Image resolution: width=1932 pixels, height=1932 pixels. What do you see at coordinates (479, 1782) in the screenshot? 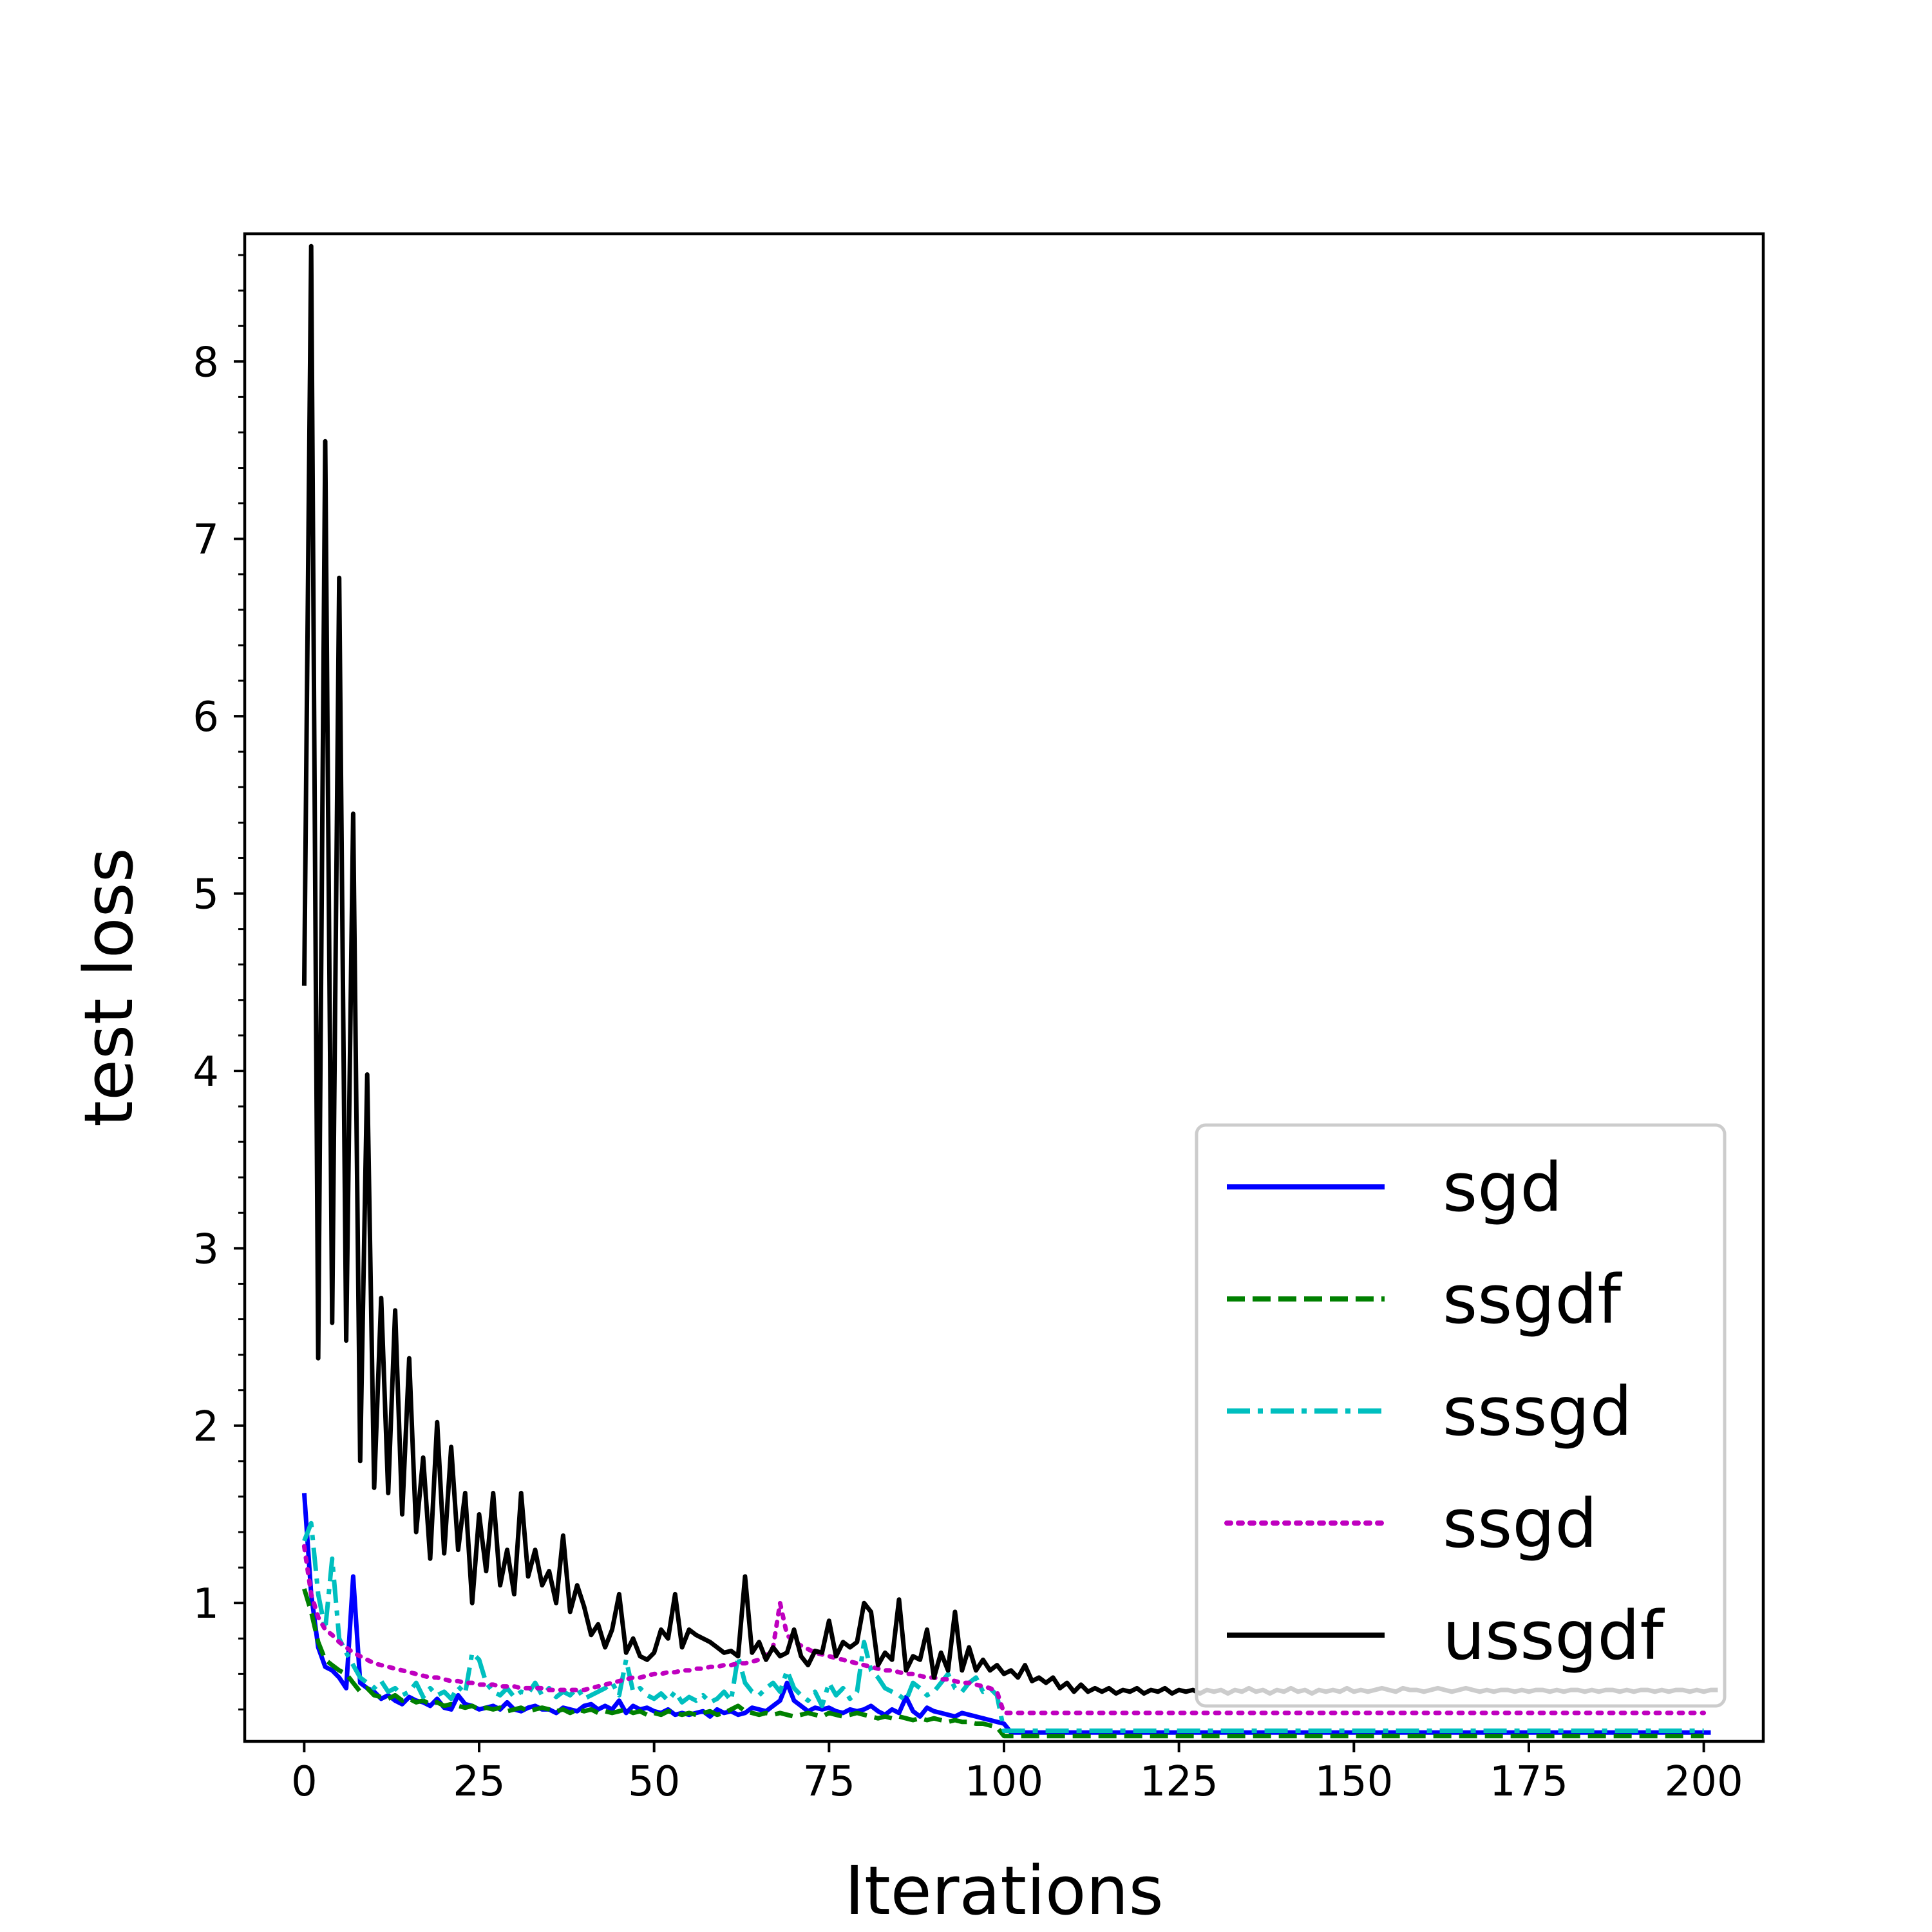
I see `x-tick-label: 25` at bounding box center [479, 1782].